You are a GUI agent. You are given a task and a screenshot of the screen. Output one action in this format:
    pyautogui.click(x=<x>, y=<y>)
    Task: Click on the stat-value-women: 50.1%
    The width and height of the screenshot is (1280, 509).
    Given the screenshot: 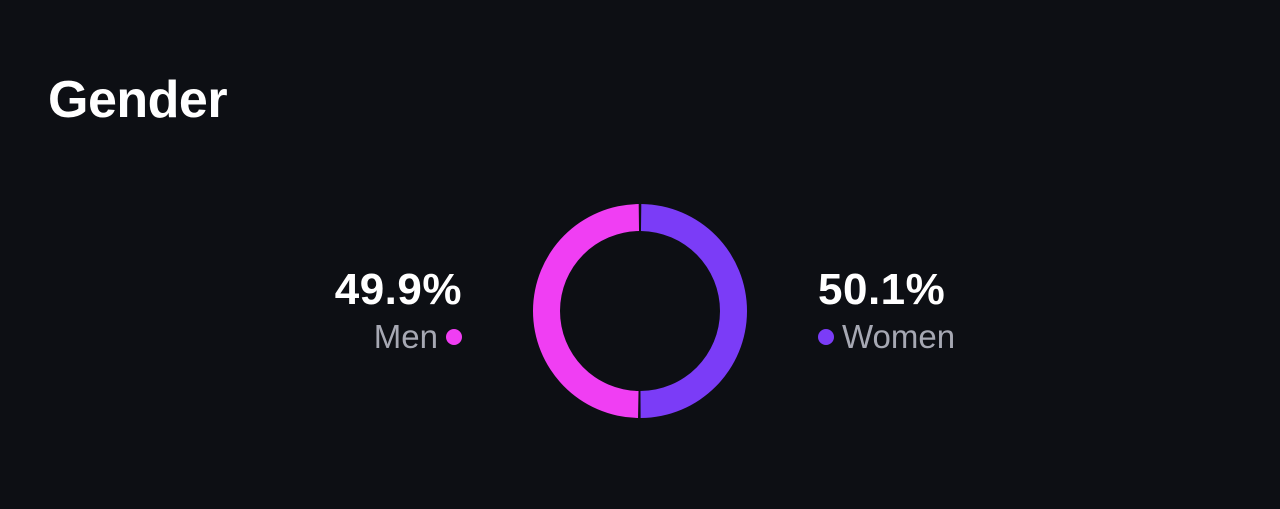 What is the action you would take?
    pyautogui.click(x=882, y=289)
    